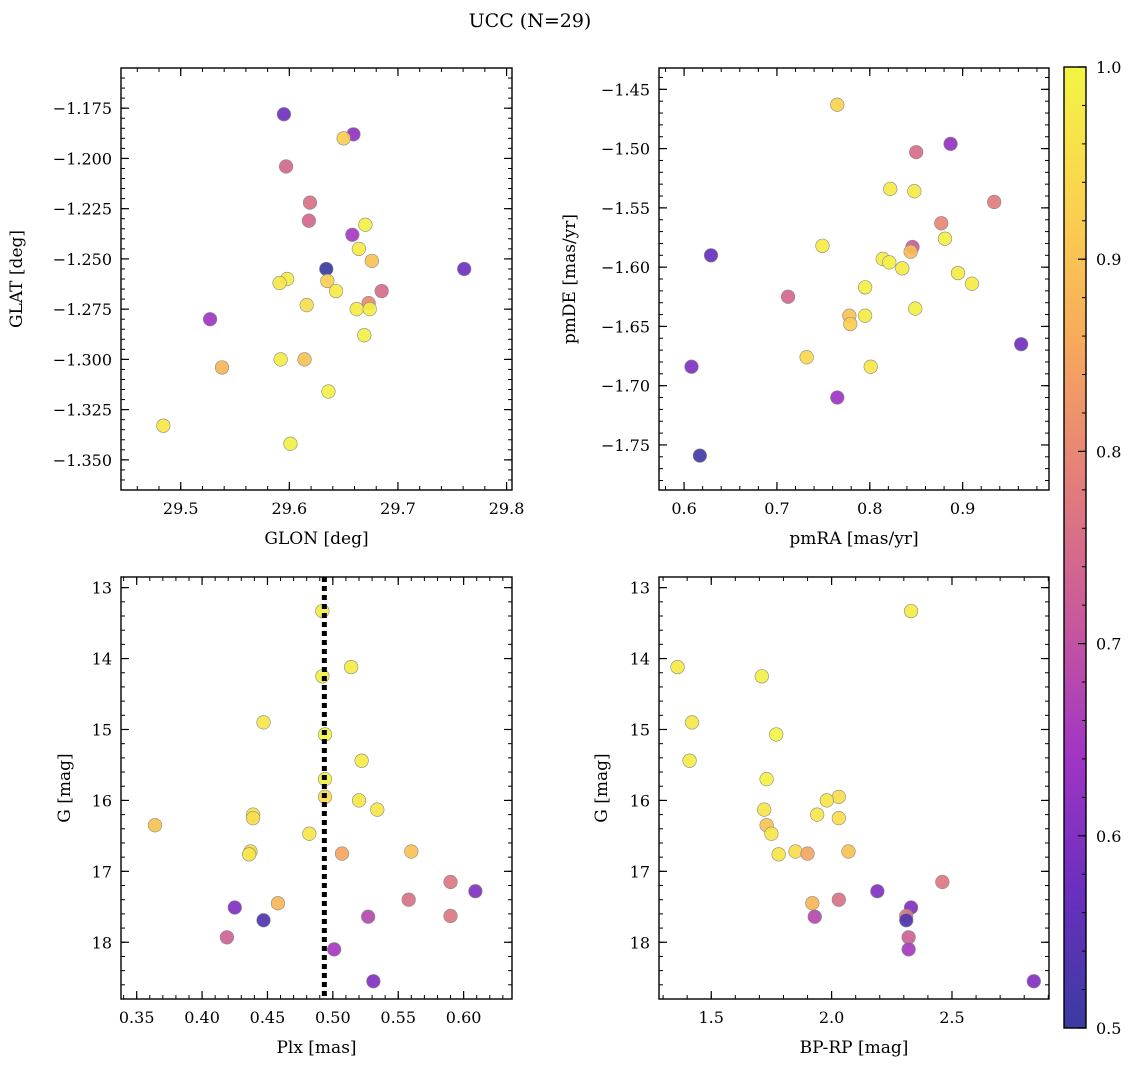  What do you see at coordinates (602, 787) in the screenshot?
I see `y-axis-label: G [mag]` at bounding box center [602, 787].